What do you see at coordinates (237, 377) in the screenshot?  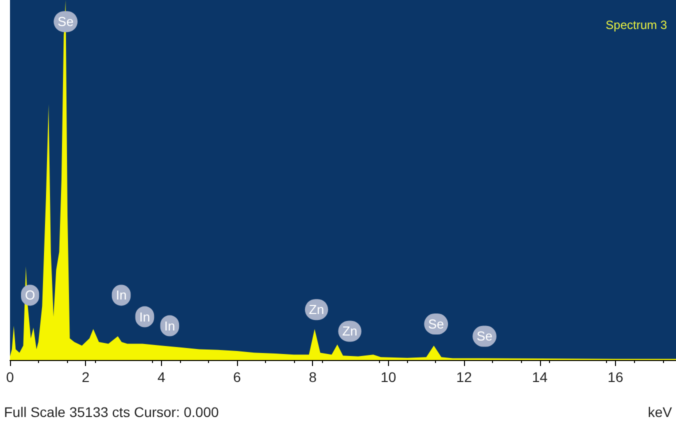 I see `x-tick-label: 6` at bounding box center [237, 377].